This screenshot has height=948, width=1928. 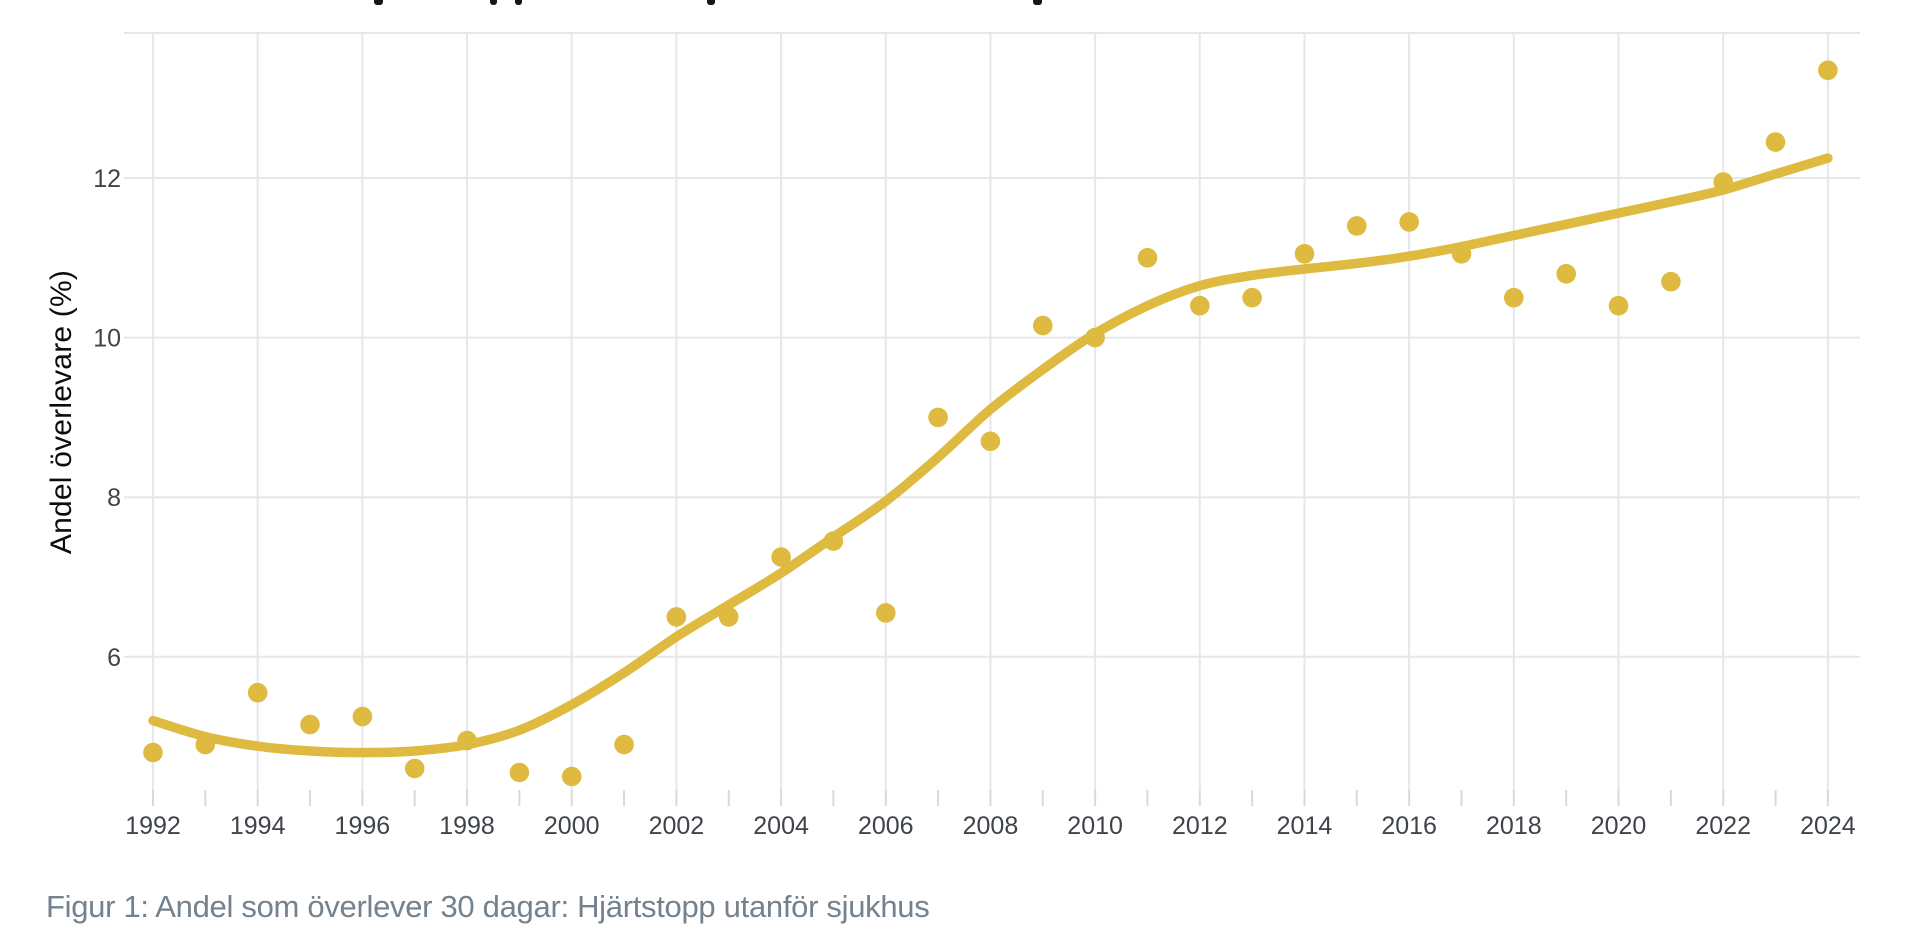 What do you see at coordinates (258, 826) in the screenshot?
I see `x-tick-label: 1994` at bounding box center [258, 826].